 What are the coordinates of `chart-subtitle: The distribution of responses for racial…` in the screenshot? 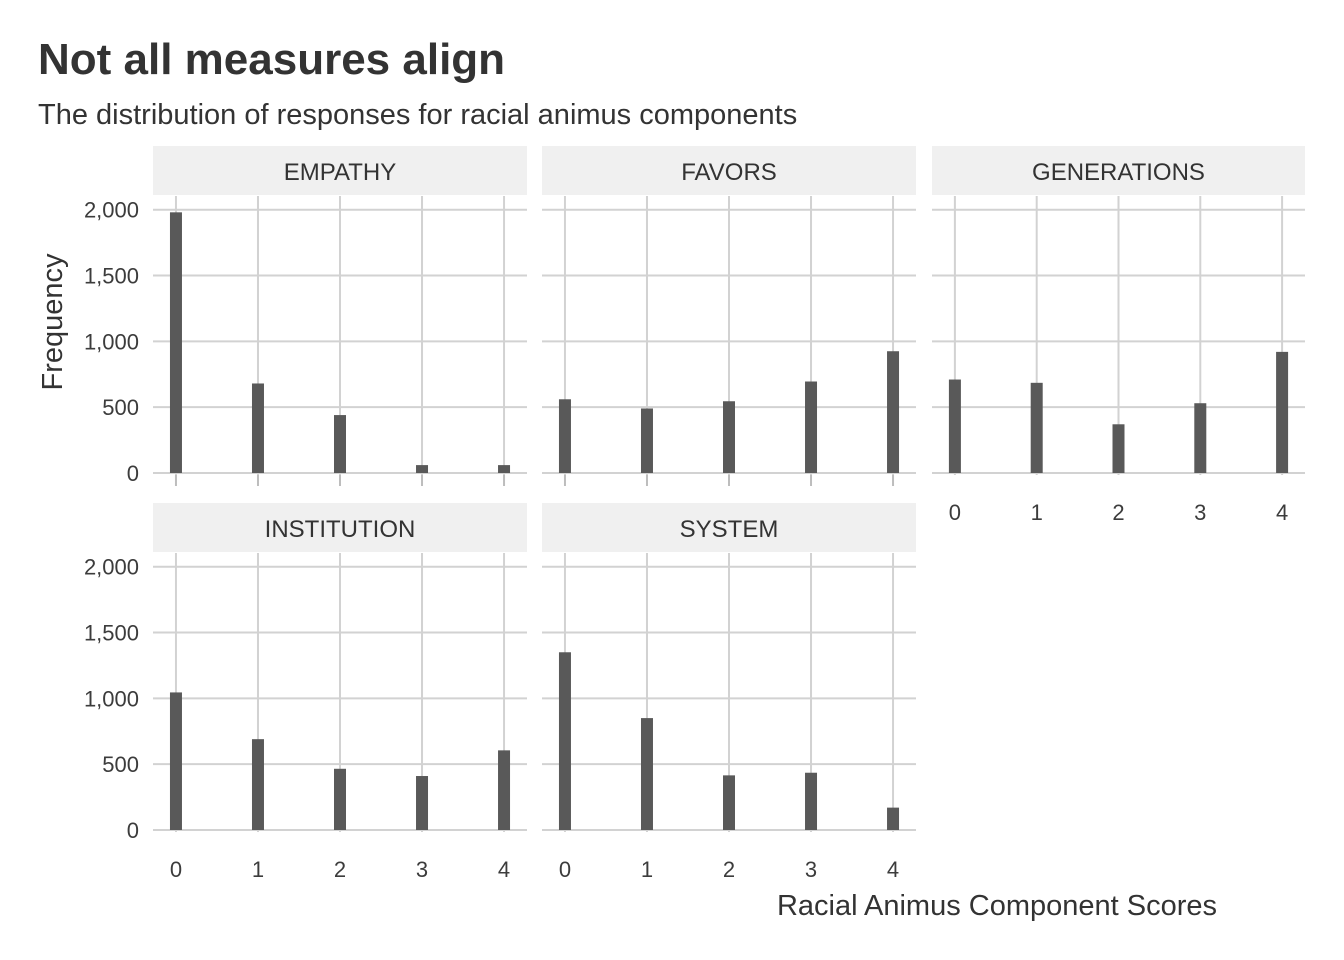 It's located at (417, 115).